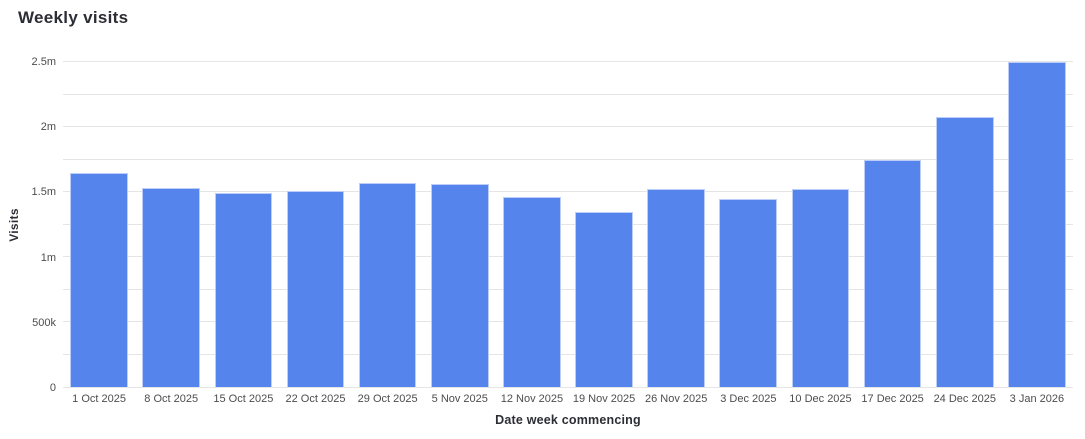  Describe the element at coordinates (99, 399) in the screenshot. I see `x-tick-label: 1 Oct 2025` at that location.